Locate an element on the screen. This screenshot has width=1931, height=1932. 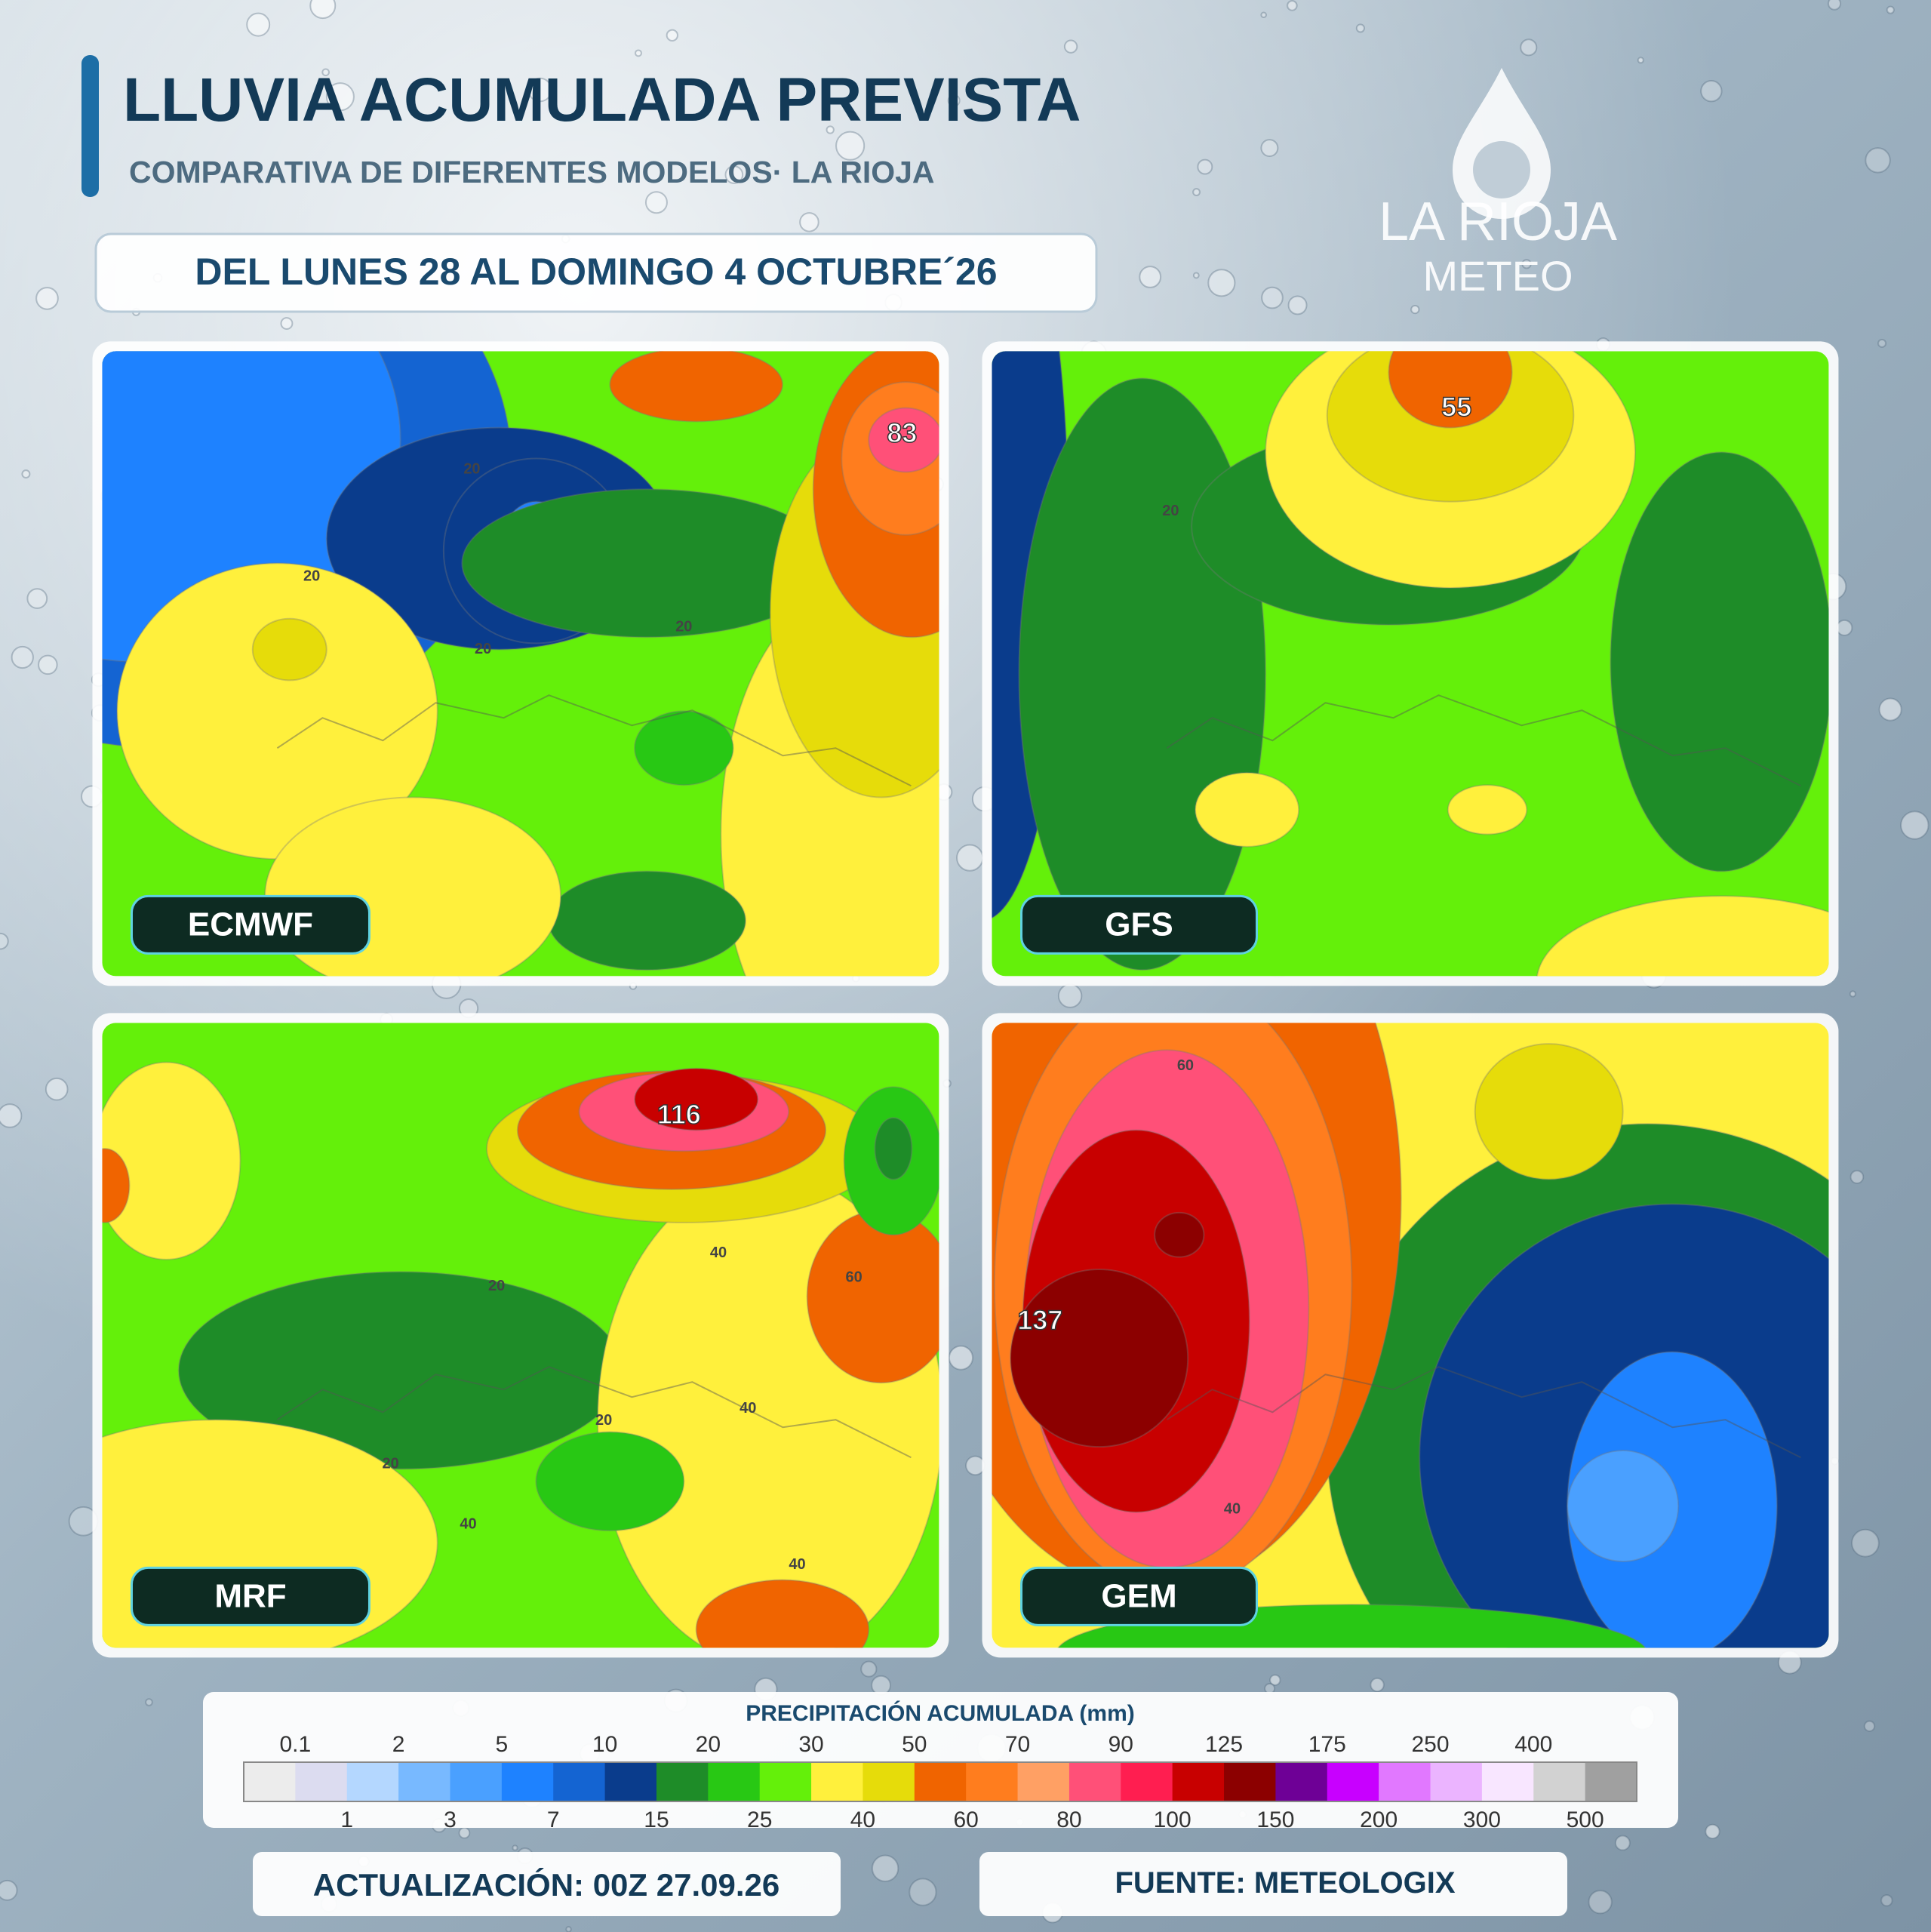
legend-label: 7 is located at coordinates (553, 1819).